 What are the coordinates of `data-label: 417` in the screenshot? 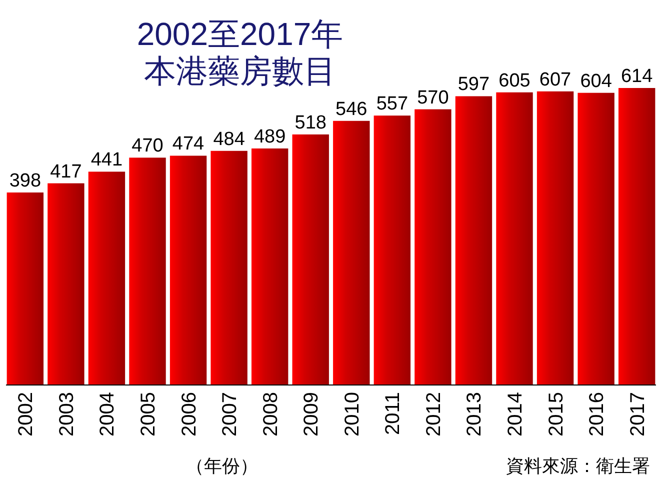 It's located at (66, 171).